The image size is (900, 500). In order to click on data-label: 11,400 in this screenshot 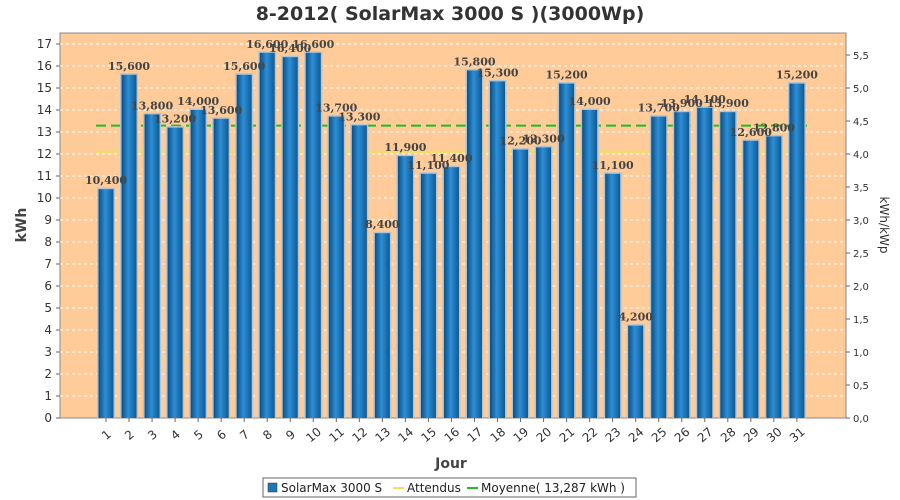, I will do `click(451, 158)`.